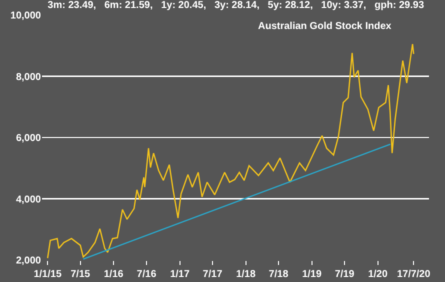 Image resolution: width=445 pixels, height=282 pixels. I want to click on x-tick-label: 7/18, so click(278, 274).